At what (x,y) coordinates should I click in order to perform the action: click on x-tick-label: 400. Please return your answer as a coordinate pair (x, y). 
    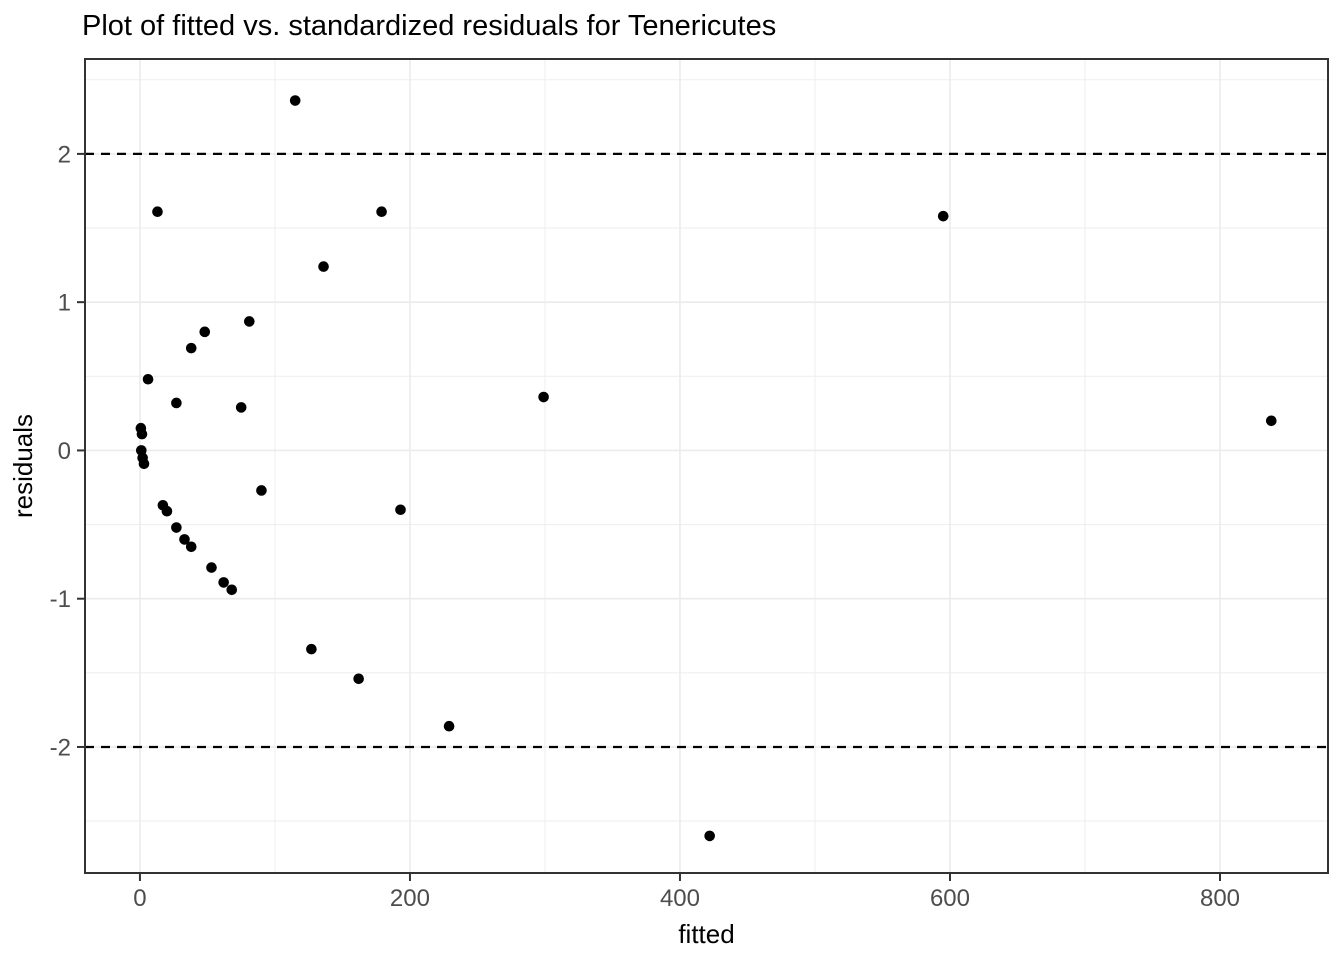
    Looking at the image, I should click on (680, 898).